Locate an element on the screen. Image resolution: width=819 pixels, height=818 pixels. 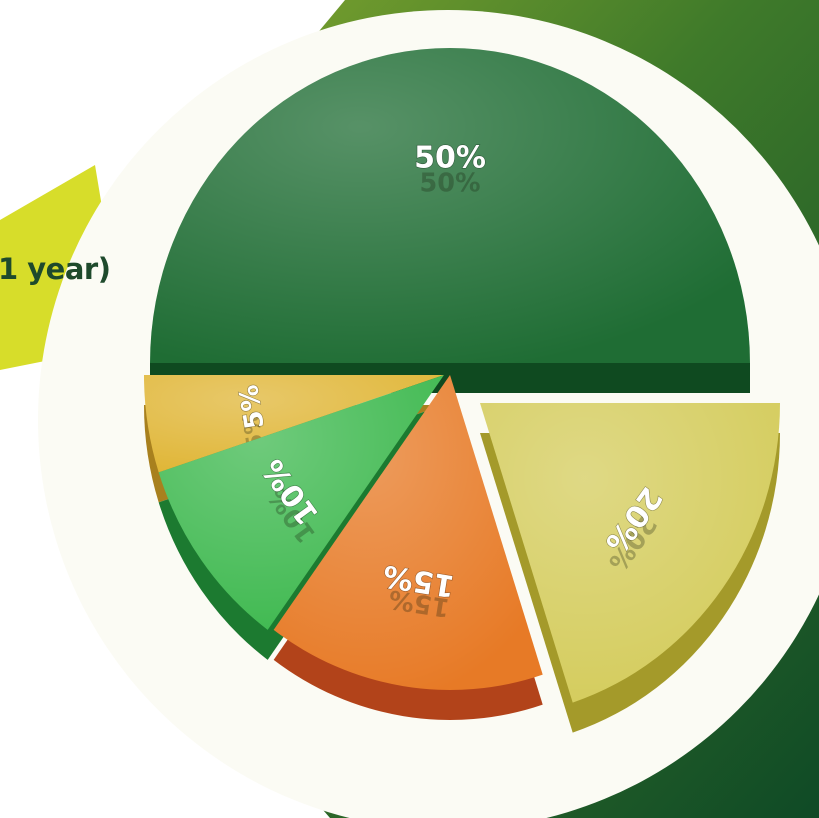
slice-15pct-highlight is located at coordinates (408, 532).